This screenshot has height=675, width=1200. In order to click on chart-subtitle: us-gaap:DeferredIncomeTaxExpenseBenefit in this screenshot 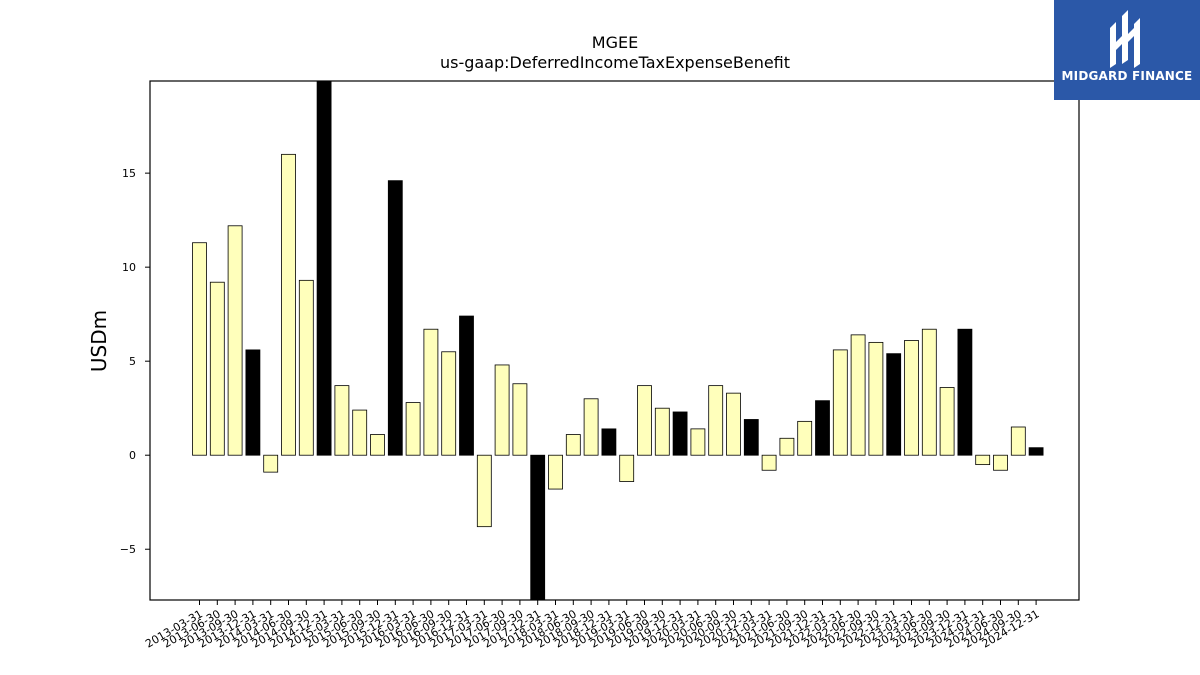, I will do `click(615, 62)`.